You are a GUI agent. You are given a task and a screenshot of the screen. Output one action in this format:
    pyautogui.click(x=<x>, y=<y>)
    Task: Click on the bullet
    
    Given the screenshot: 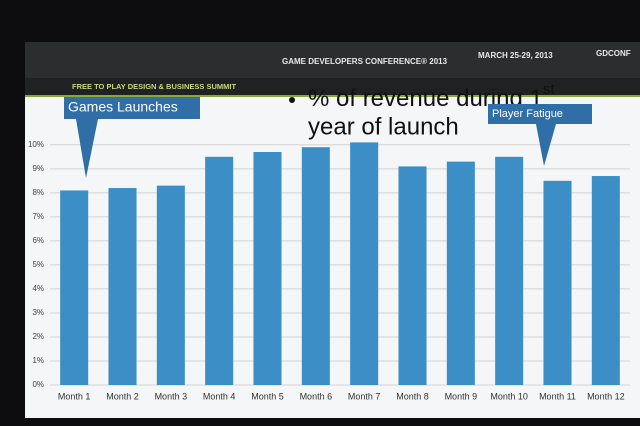 What is the action you would take?
    pyautogui.click(x=292, y=100)
    